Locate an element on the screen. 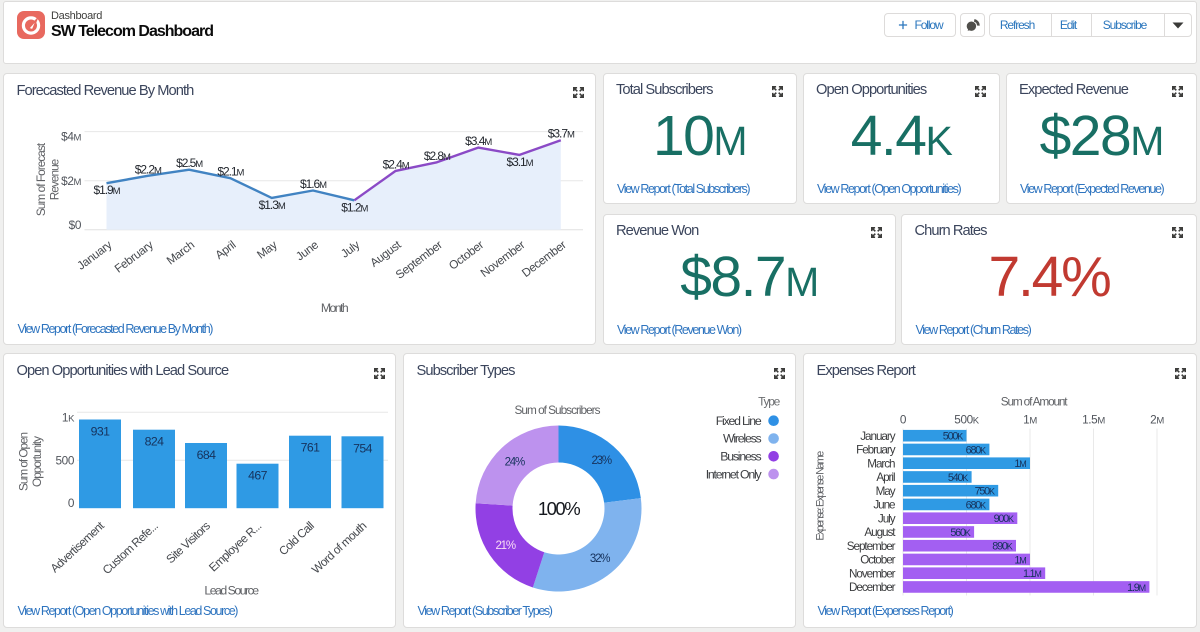 The height and width of the screenshot is (632, 1200). svg-text: $4M is located at coordinates (71, 137).